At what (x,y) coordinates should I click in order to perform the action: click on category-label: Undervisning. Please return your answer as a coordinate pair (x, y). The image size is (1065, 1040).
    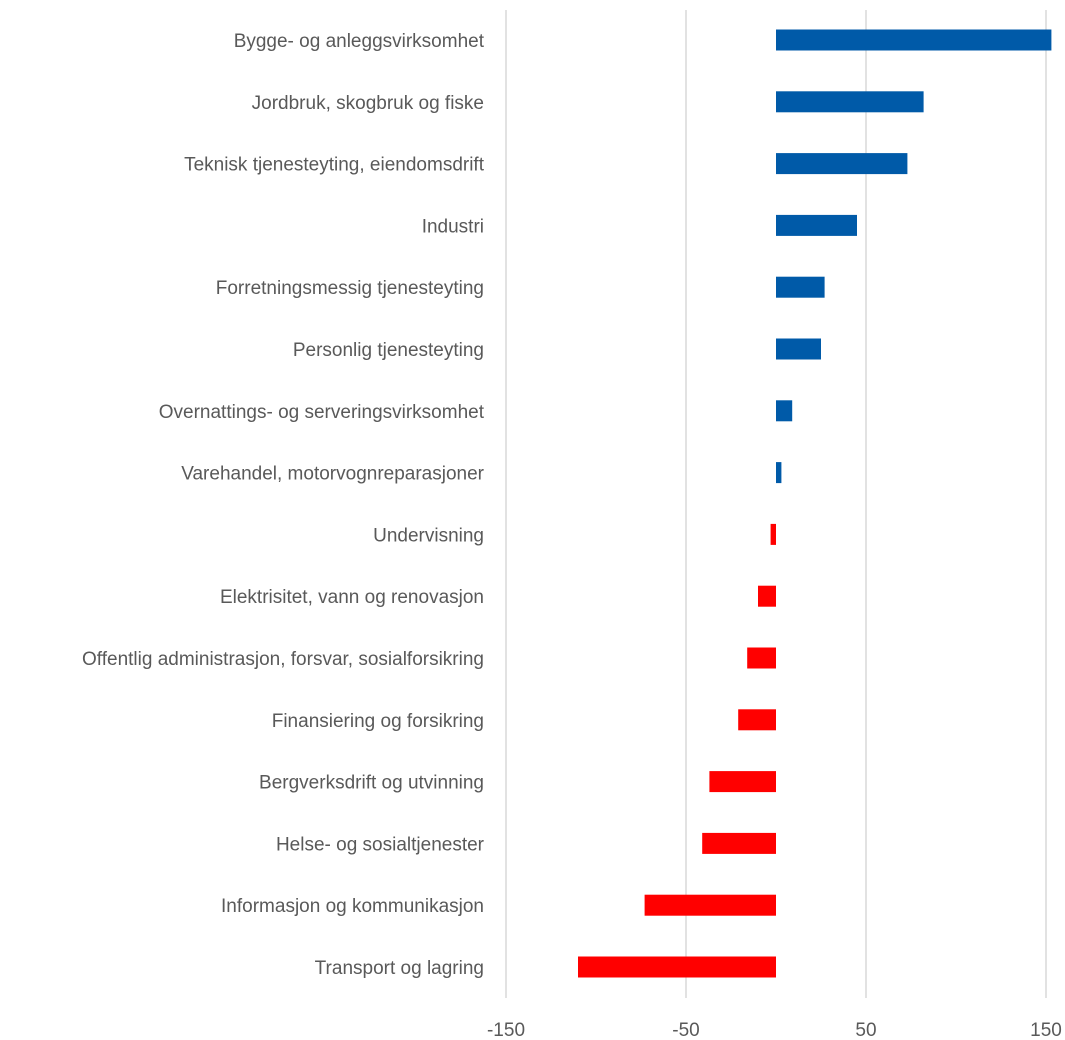
    Looking at the image, I should click on (428, 535).